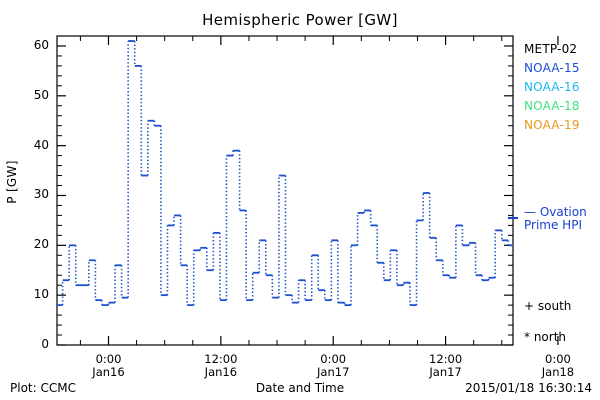 Image resolution: width=600 pixels, height=400 pixels. What do you see at coordinates (548, 306) in the screenshot?
I see `marker-legend-south: + south` at bounding box center [548, 306].